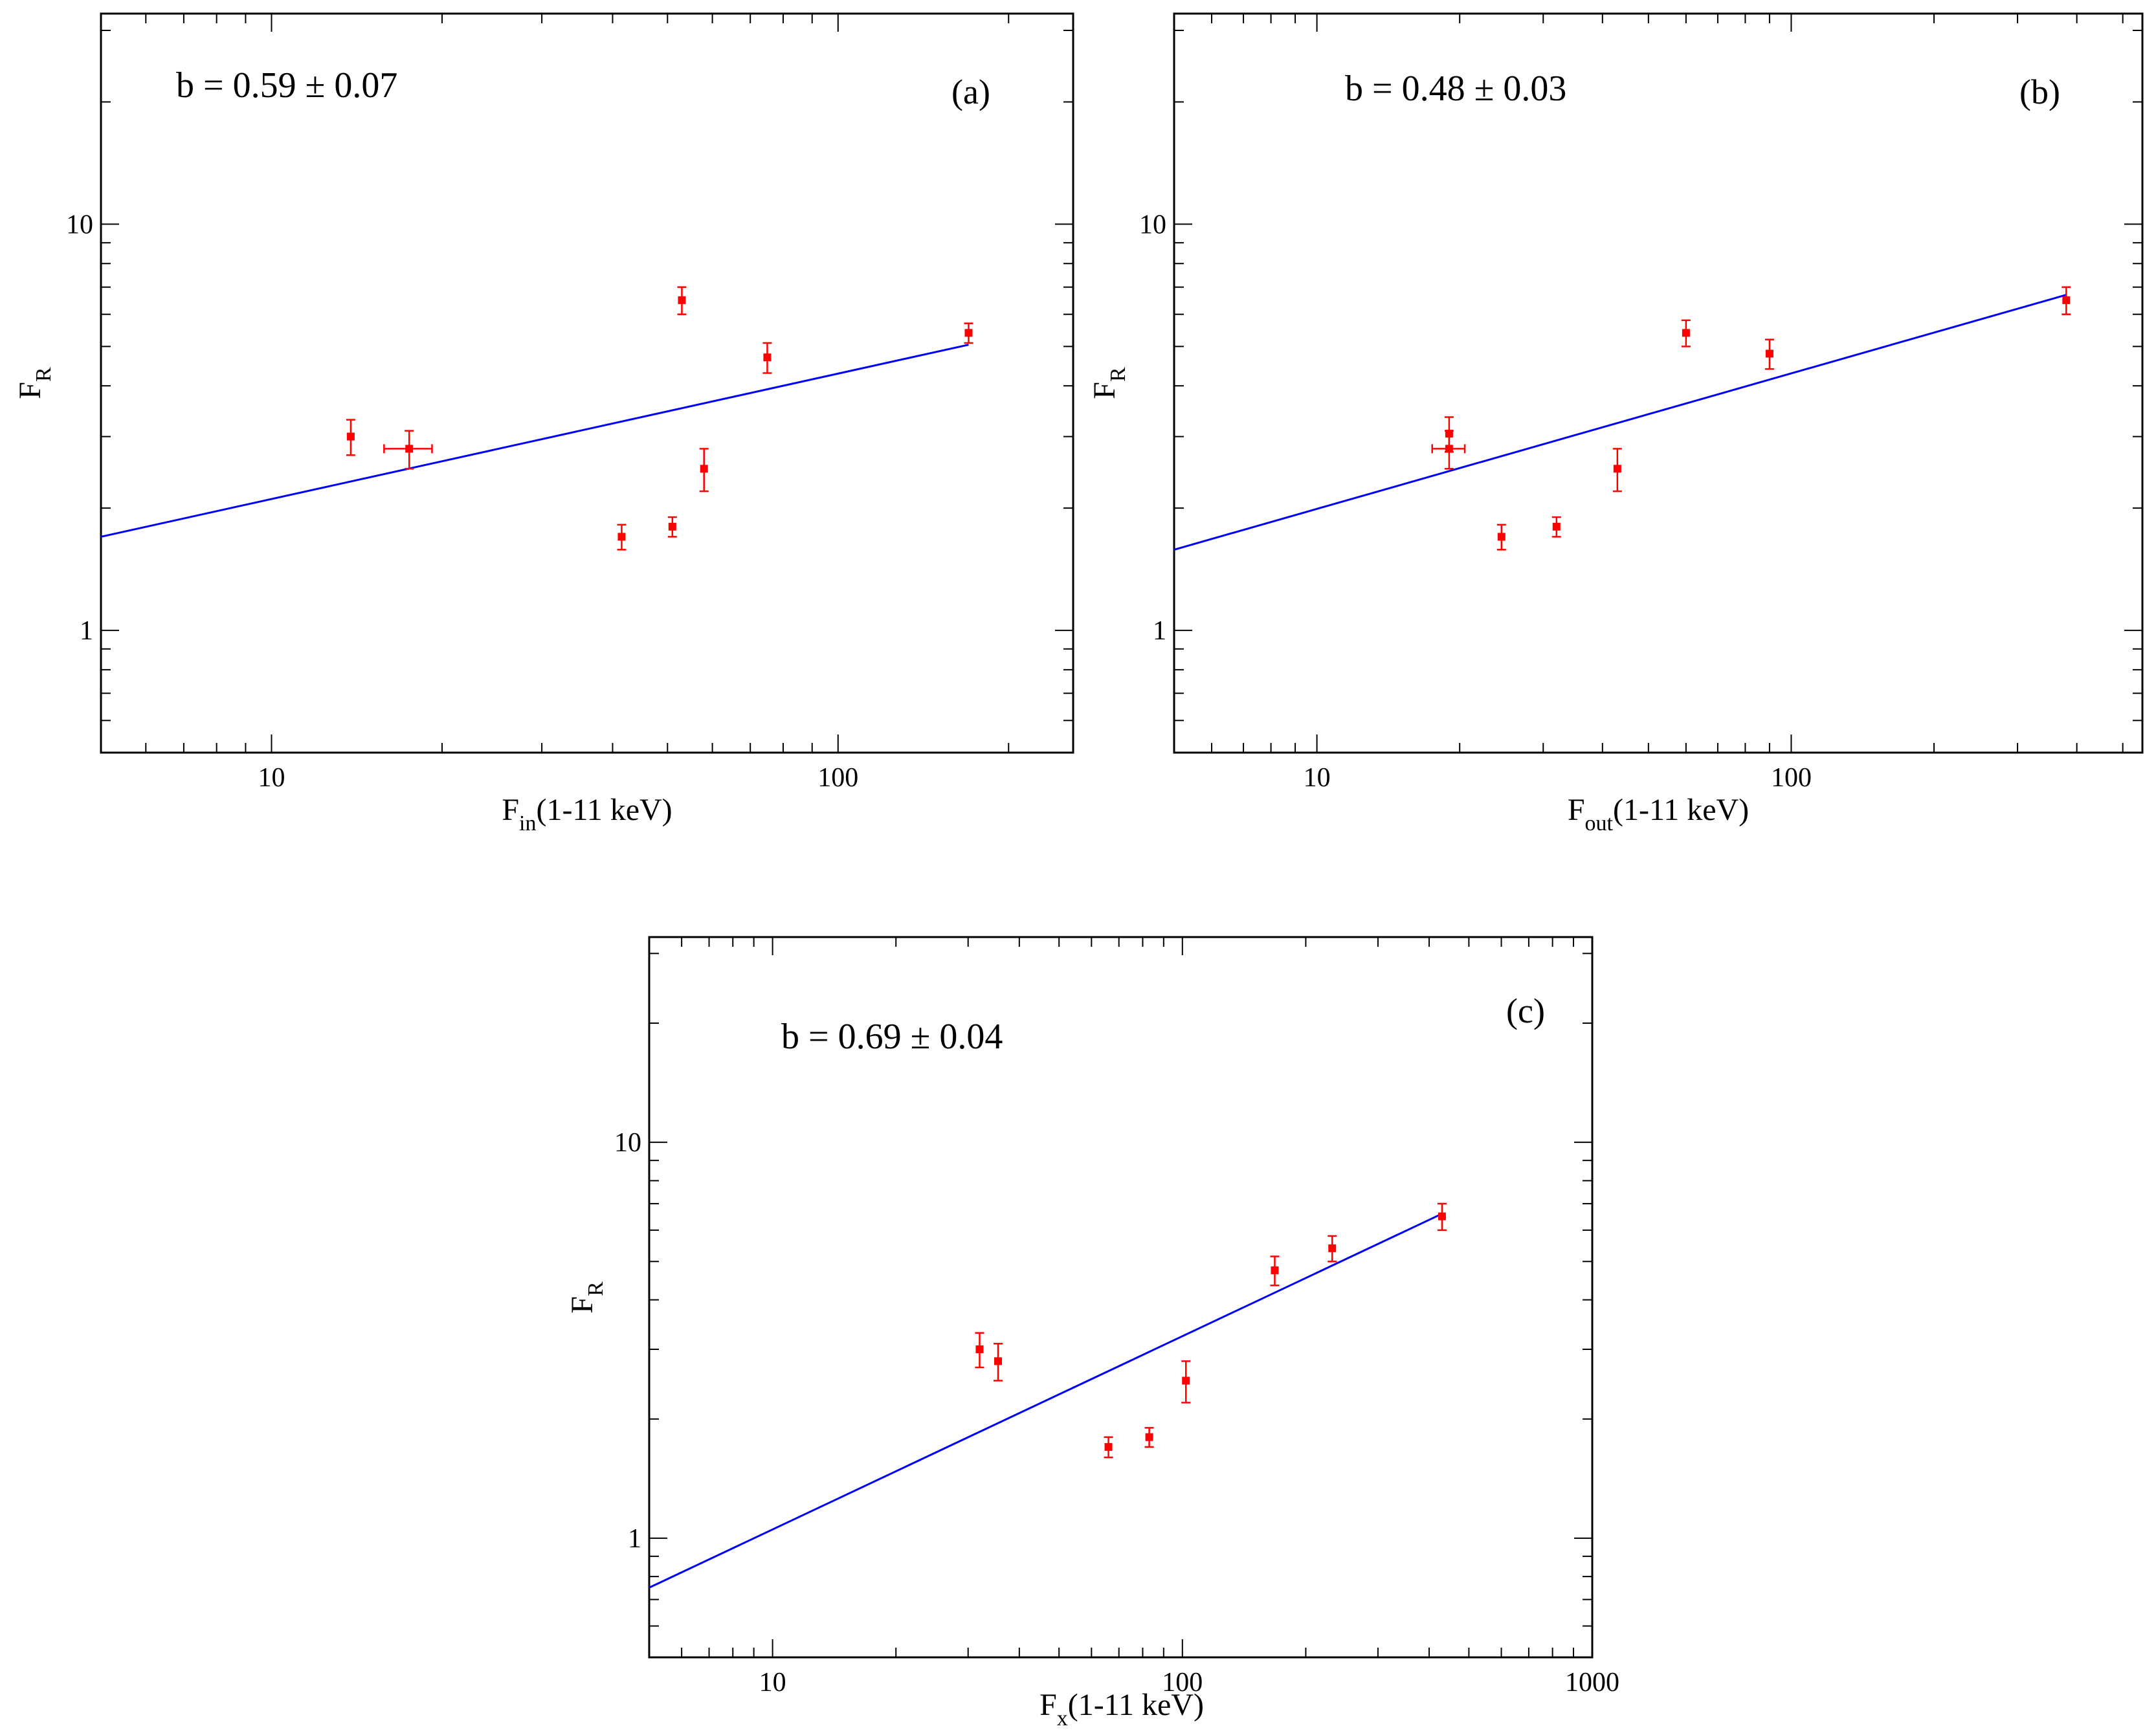  I want to click on x-axis-label: Fx(1-11 keV), so click(1121, 1709).